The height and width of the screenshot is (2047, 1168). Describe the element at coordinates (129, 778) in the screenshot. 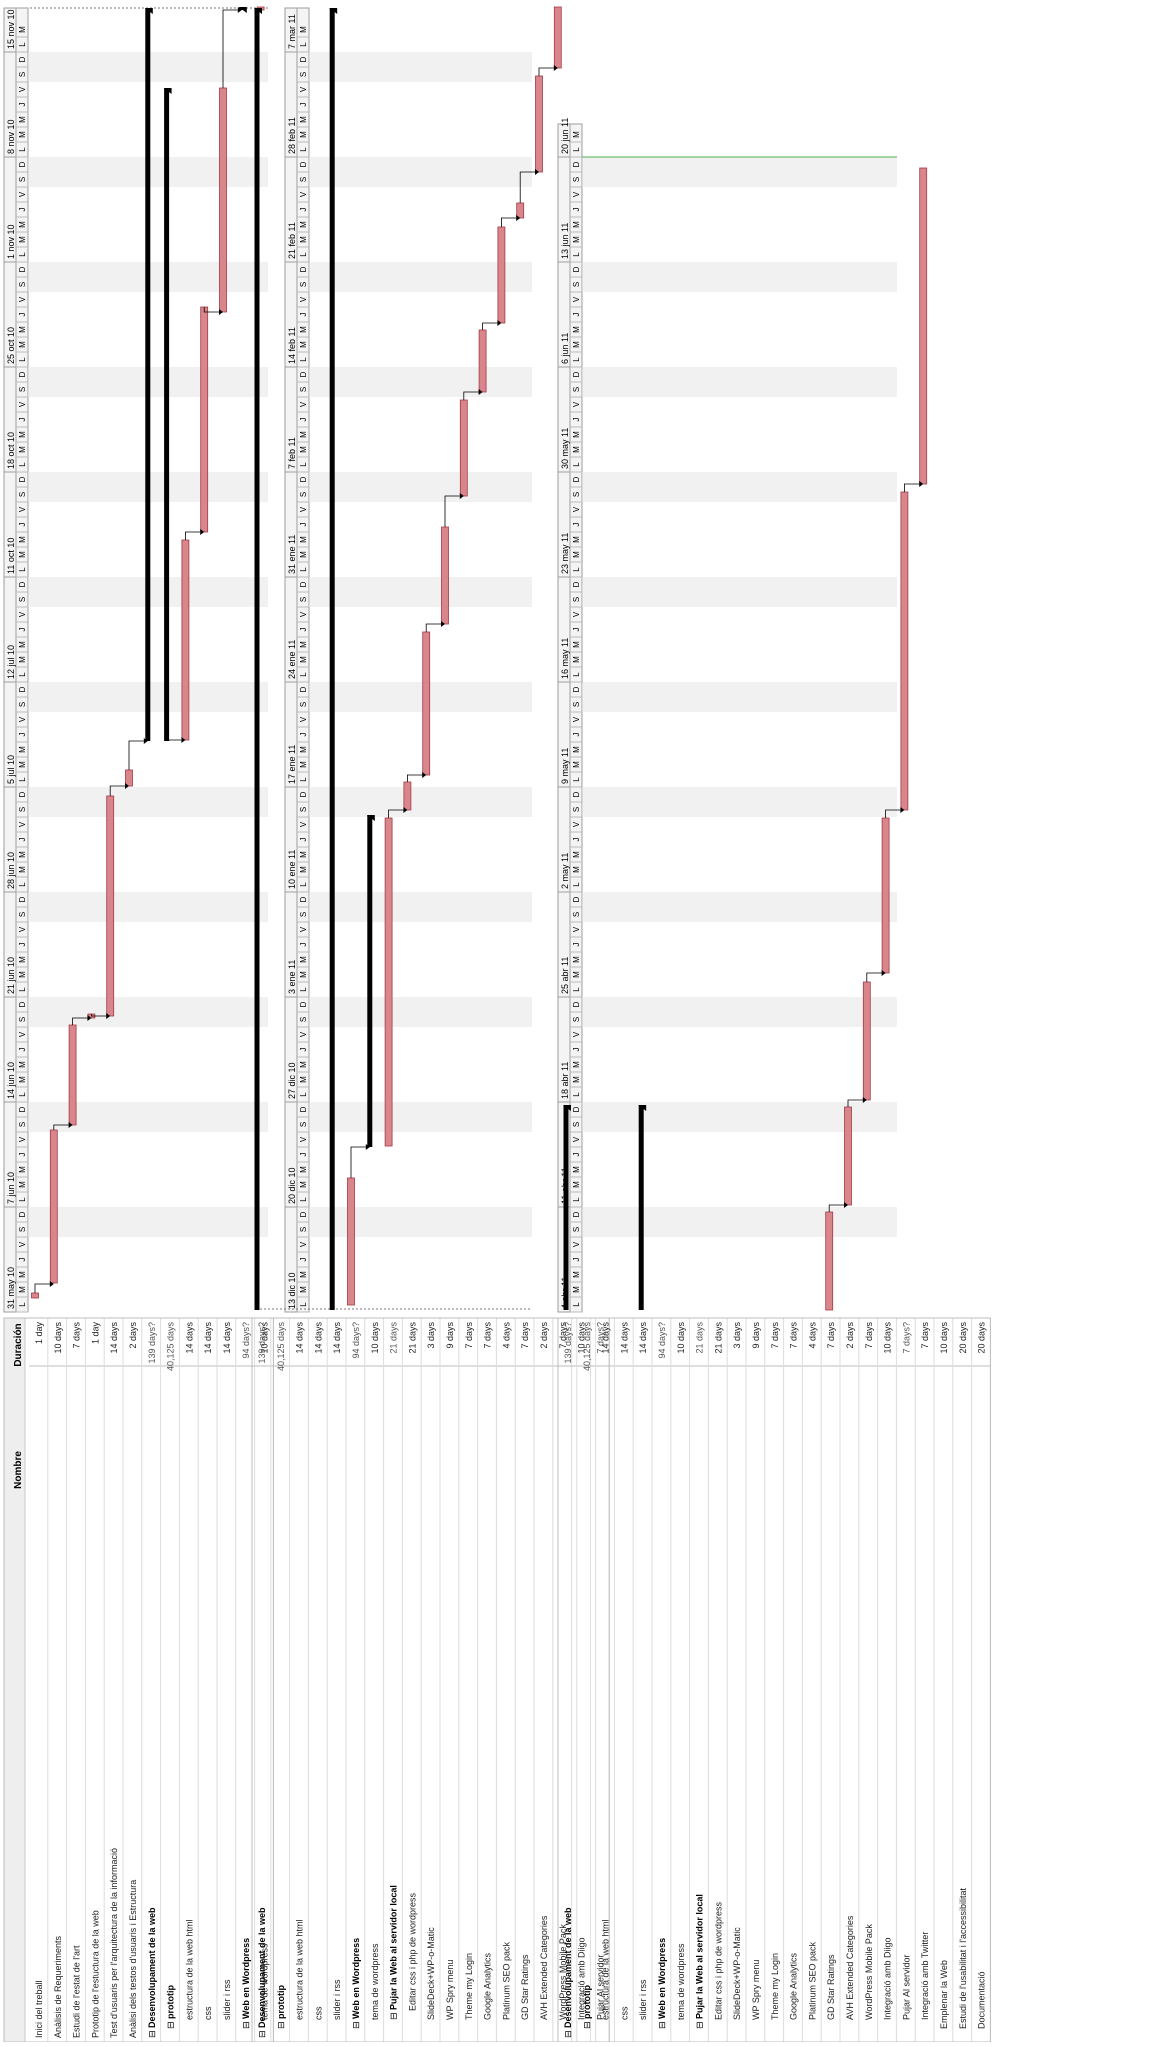

I see `task-bar-analisi-testos` at that location.